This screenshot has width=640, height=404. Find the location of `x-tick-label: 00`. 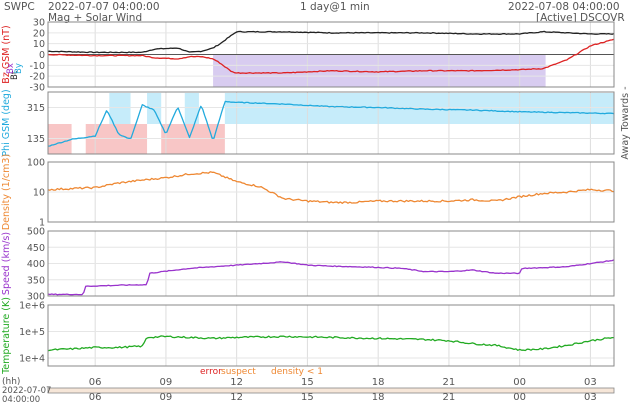

x-tick-label: 00 is located at coordinates (519, 382).